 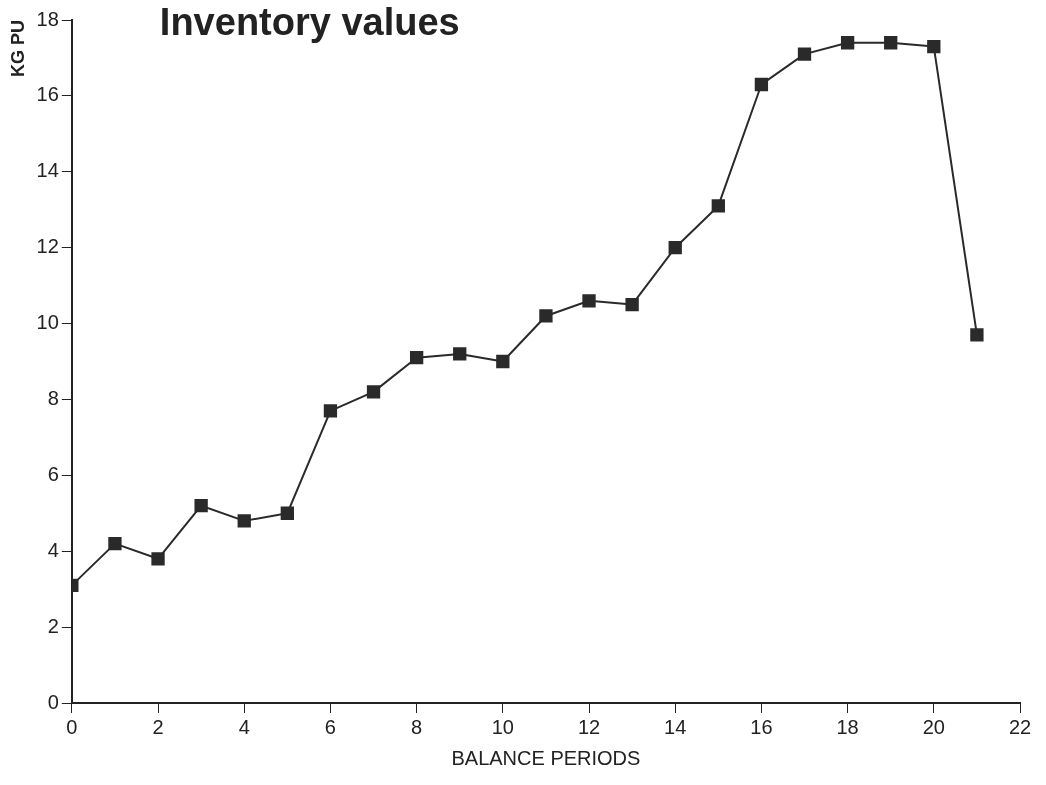 I want to click on x-tick-label: 2, so click(x=158, y=726).